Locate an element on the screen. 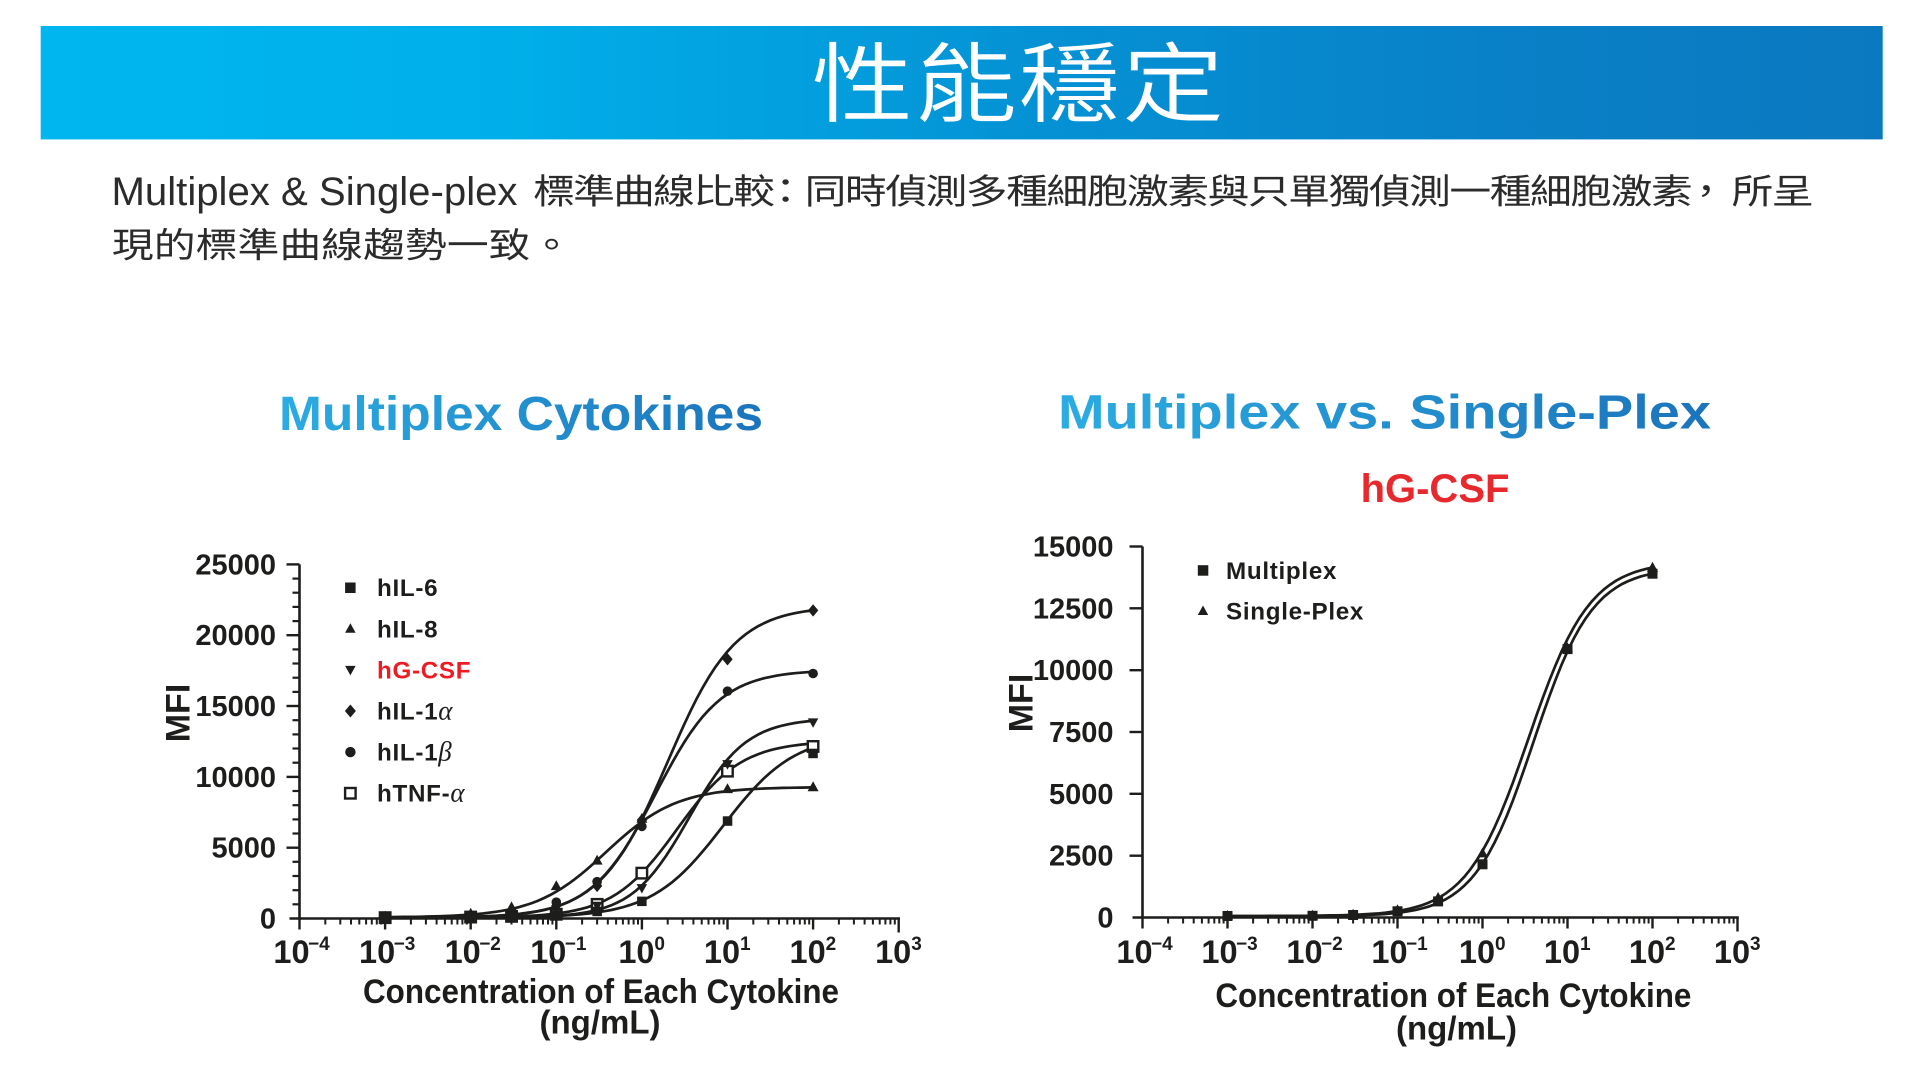 This screenshot has width=1918, height=1081. svg-text: 20000 is located at coordinates (235, 636).